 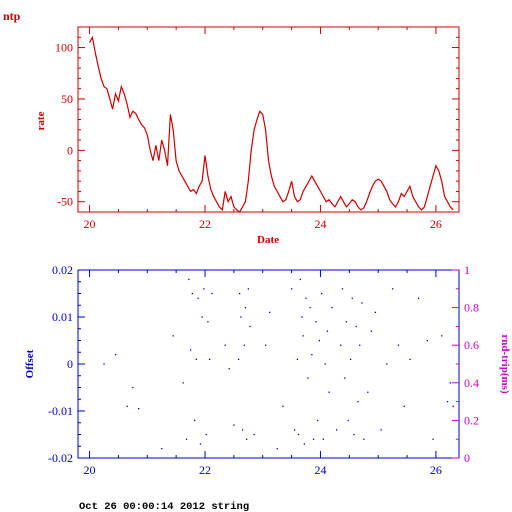 I want to click on roundtrip-y2-tick-label: 0.6, so click(x=471, y=345).